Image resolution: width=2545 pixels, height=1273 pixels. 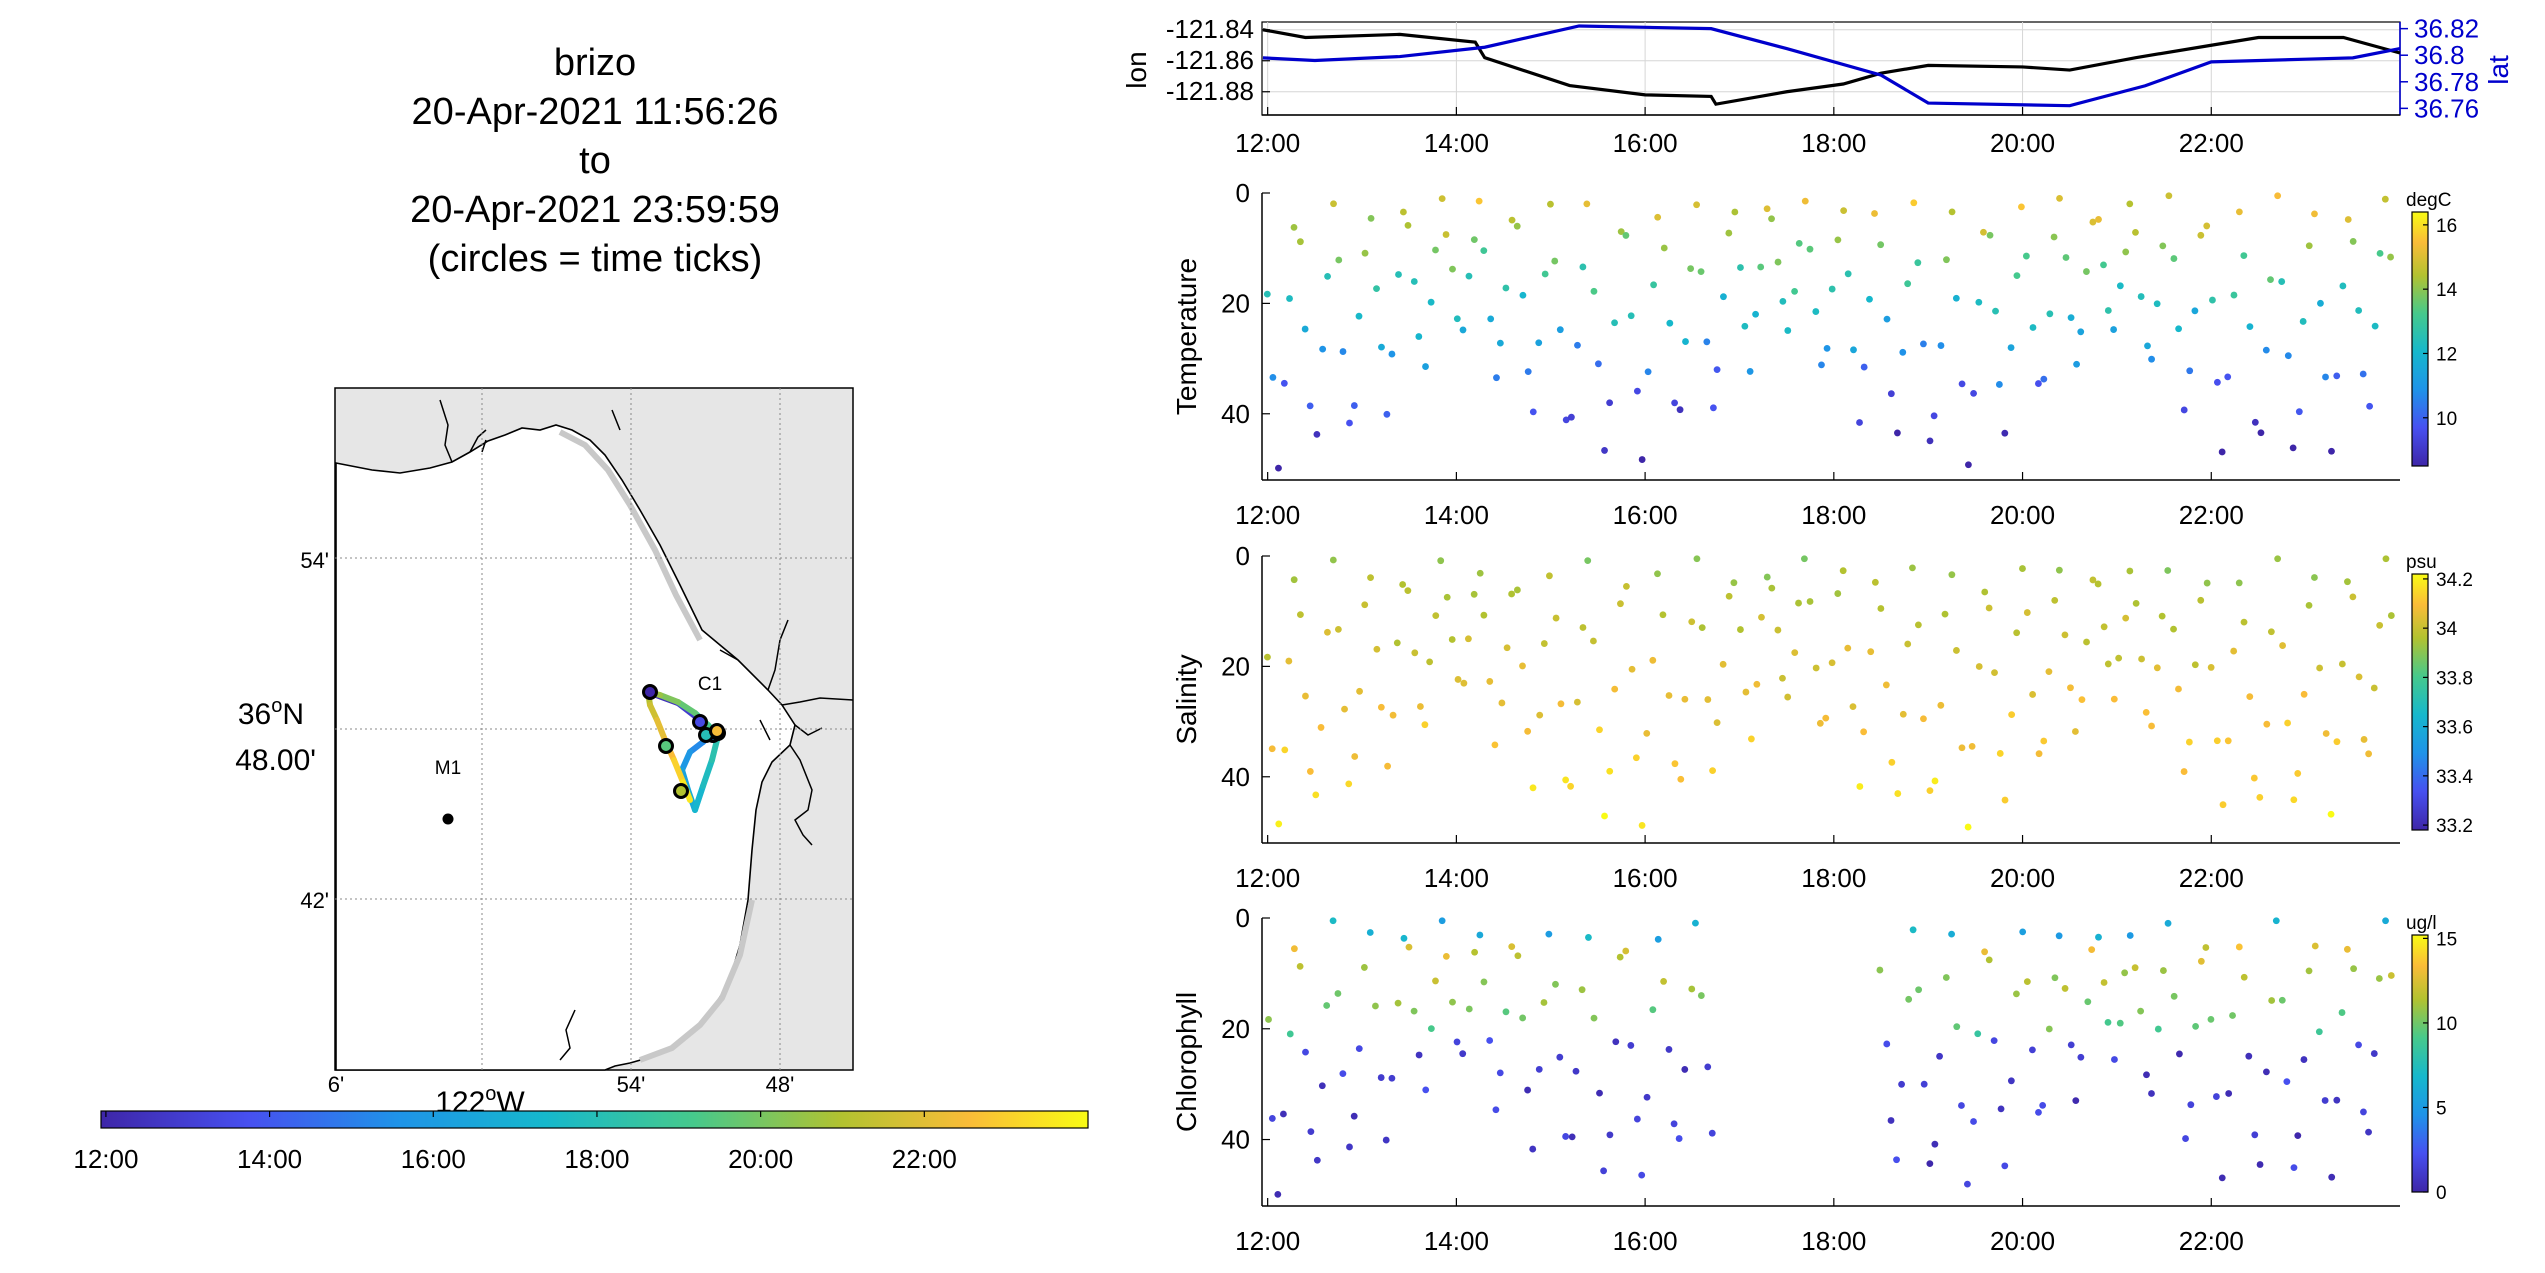 What do you see at coordinates (686, 761) in the screenshot?
I see `track-segment` at bounding box center [686, 761].